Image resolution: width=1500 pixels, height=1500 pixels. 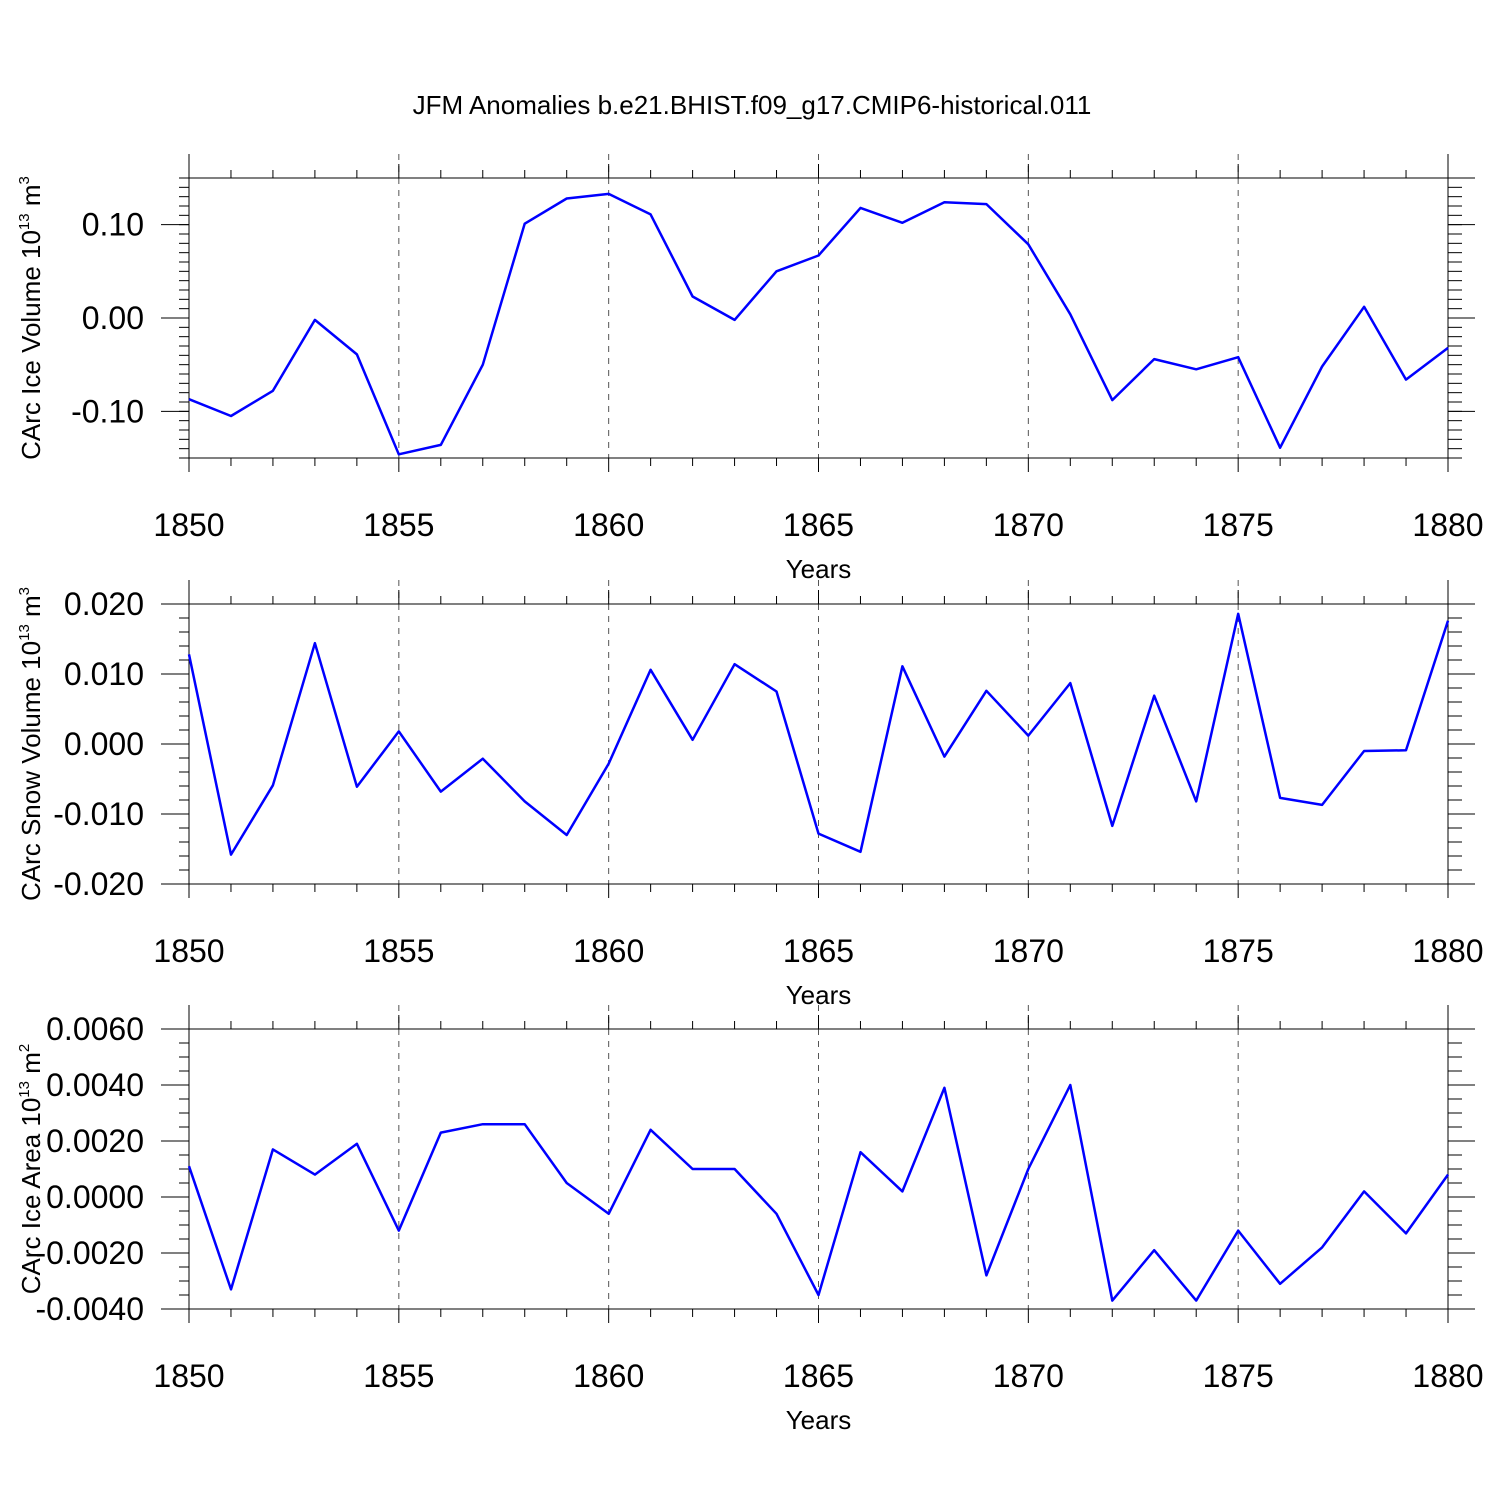 What do you see at coordinates (31, 744) in the screenshot?
I see `y-axis-label: CArc Snow Volume 1013 m3` at bounding box center [31, 744].